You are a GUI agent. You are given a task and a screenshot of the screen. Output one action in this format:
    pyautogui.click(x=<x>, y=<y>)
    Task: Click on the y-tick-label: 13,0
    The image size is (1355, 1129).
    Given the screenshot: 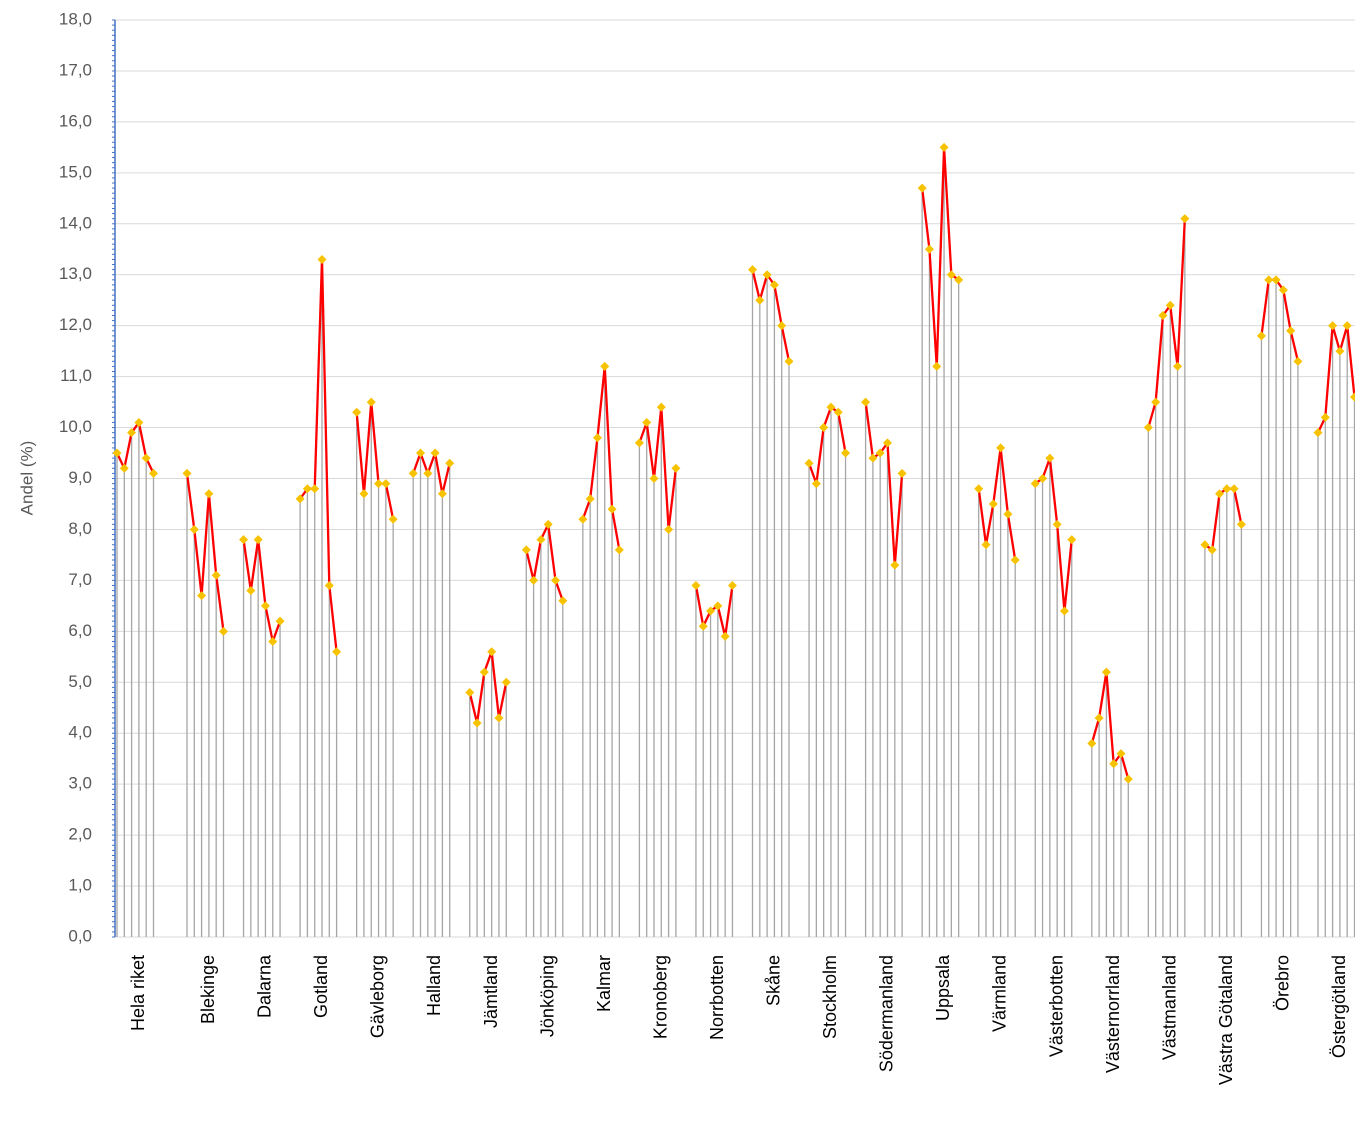 What is the action you would take?
    pyautogui.click(x=75, y=273)
    